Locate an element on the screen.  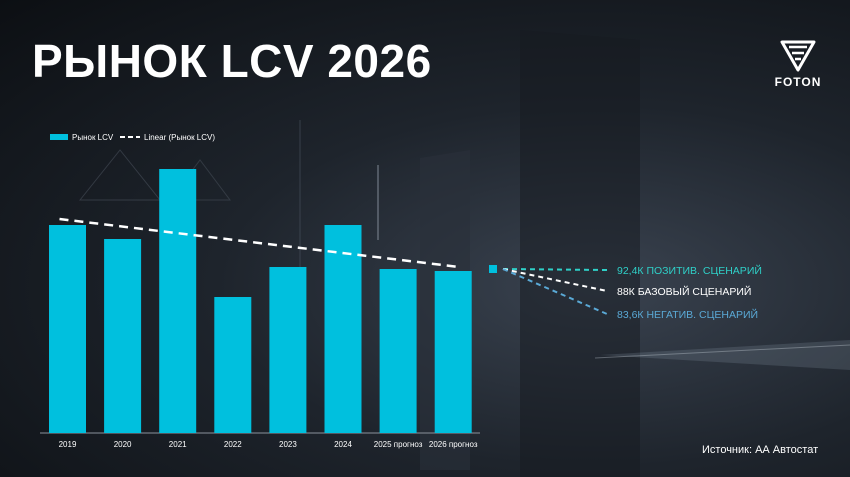
source-note: Источник: АА Автостат is located at coordinates (760, 450).